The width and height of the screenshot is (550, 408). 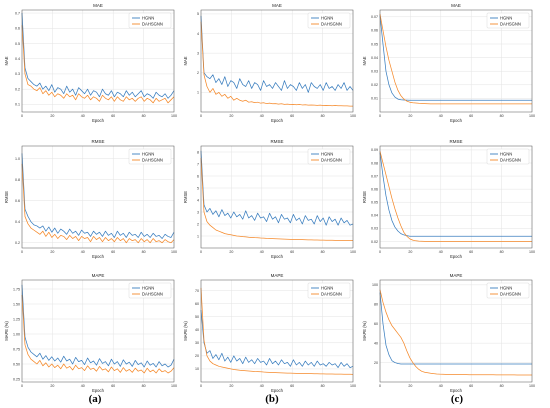 What do you see at coordinates (16, 334) in the screenshot?
I see `y-tick-label: 1.00` at bounding box center [16, 334].